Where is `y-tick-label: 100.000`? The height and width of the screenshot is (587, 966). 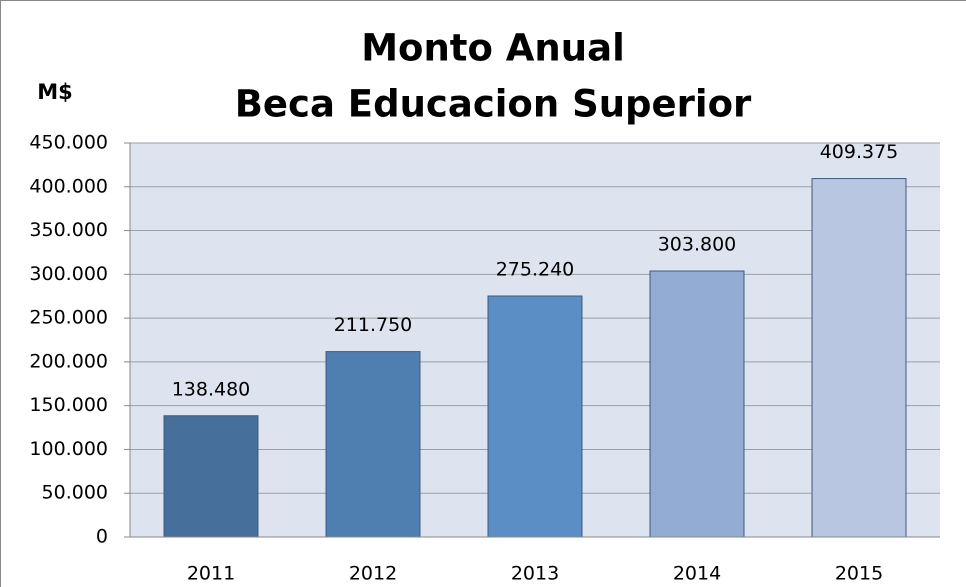
y-tick-label: 100.000 is located at coordinates (68, 449).